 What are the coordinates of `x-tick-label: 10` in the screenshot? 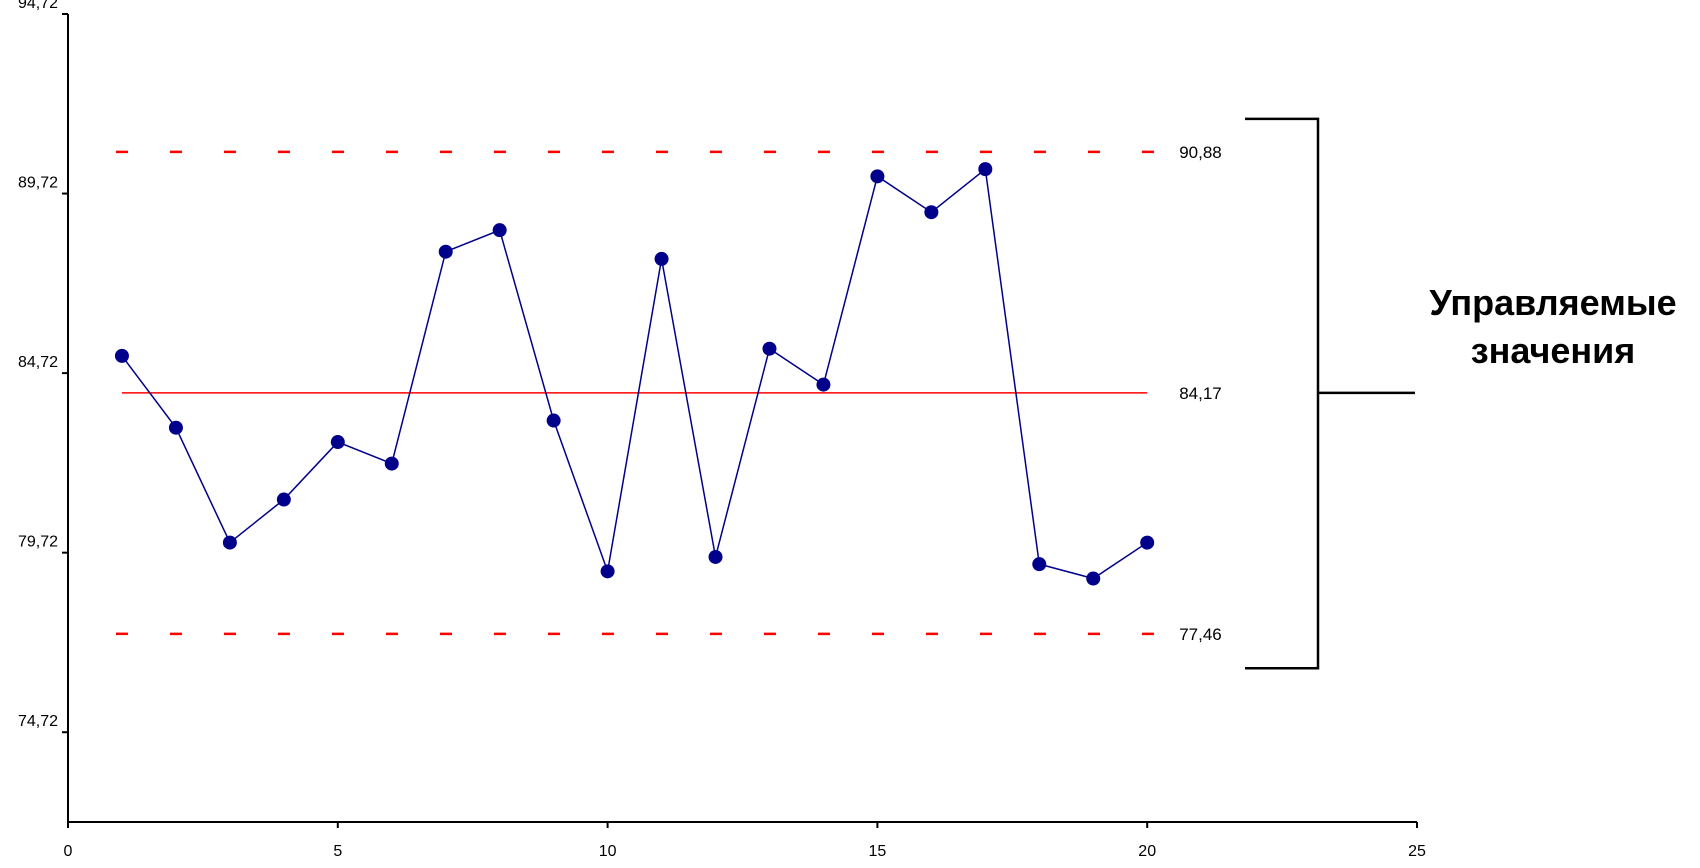 It's located at (608, 851).